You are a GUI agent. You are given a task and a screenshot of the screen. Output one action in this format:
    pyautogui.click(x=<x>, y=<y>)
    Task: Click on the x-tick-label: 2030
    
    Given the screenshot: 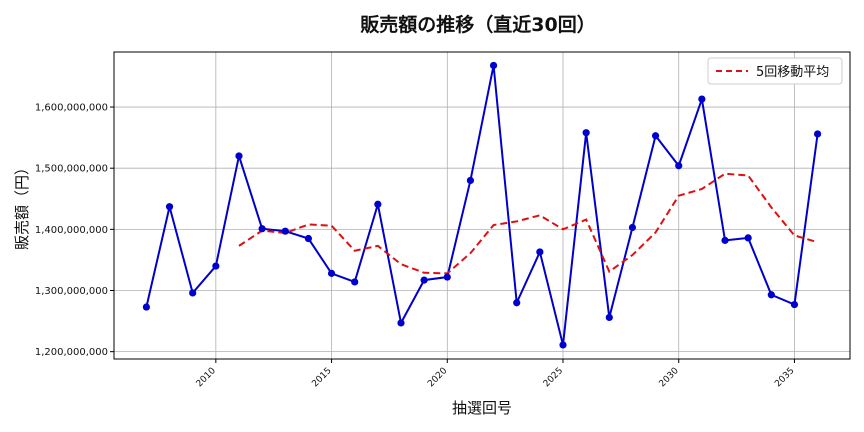 What is the action you would take?
    pyautogui.click(x=669, y=377)
    